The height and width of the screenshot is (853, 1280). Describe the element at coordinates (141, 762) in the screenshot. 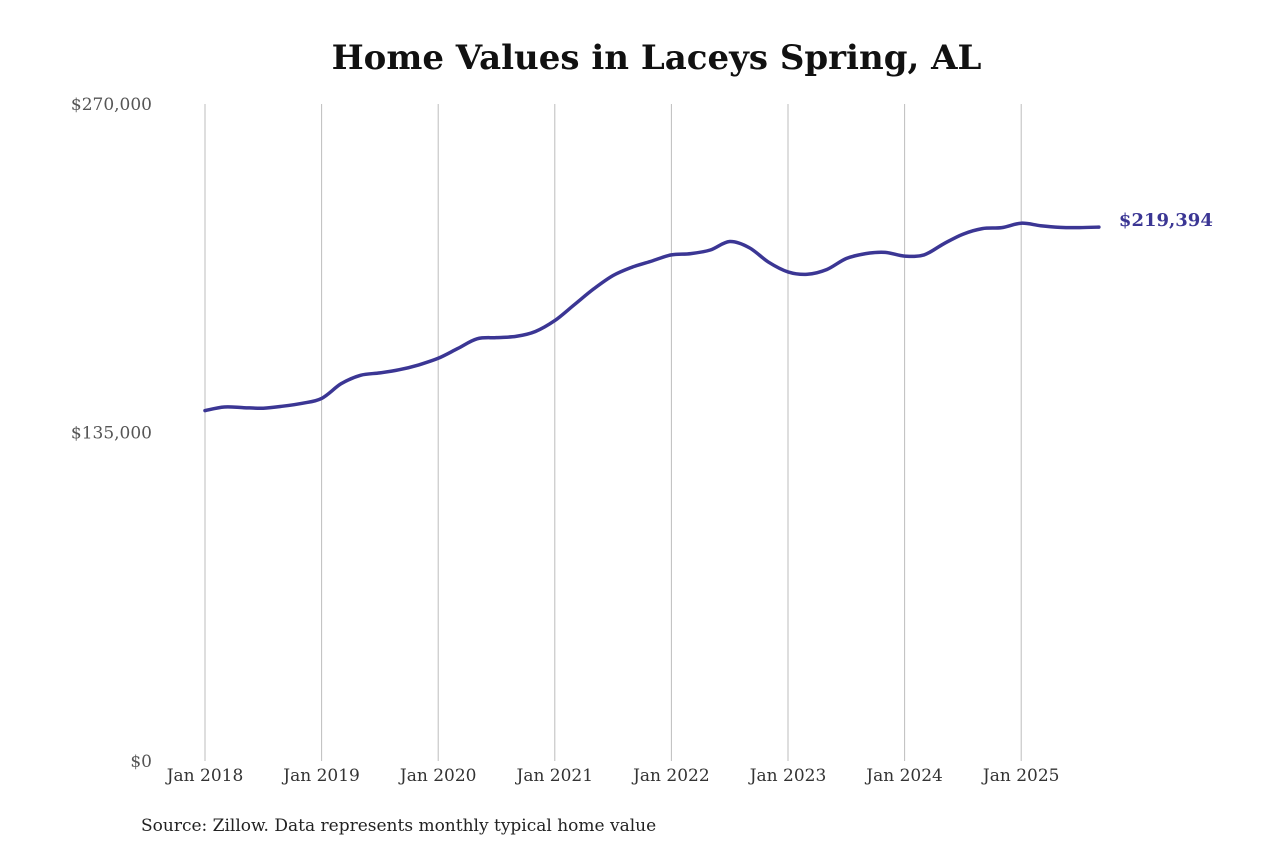

I see `y-tick-label: $0` at that location.